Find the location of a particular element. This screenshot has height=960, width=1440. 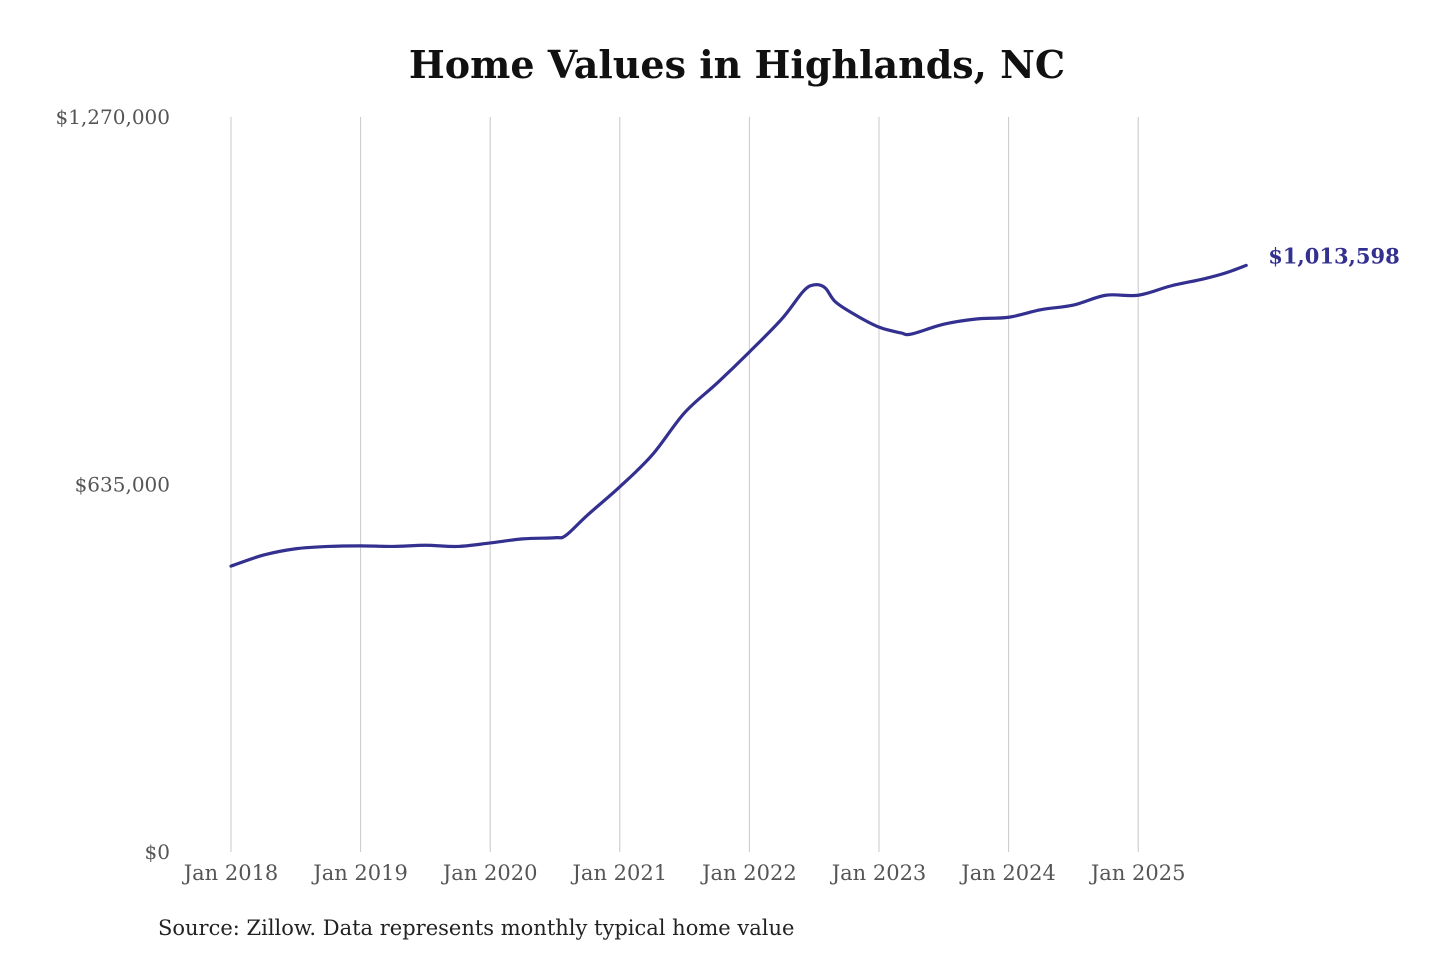

x-tick-label: Jan 2019 is located at coordinates (359, 873).